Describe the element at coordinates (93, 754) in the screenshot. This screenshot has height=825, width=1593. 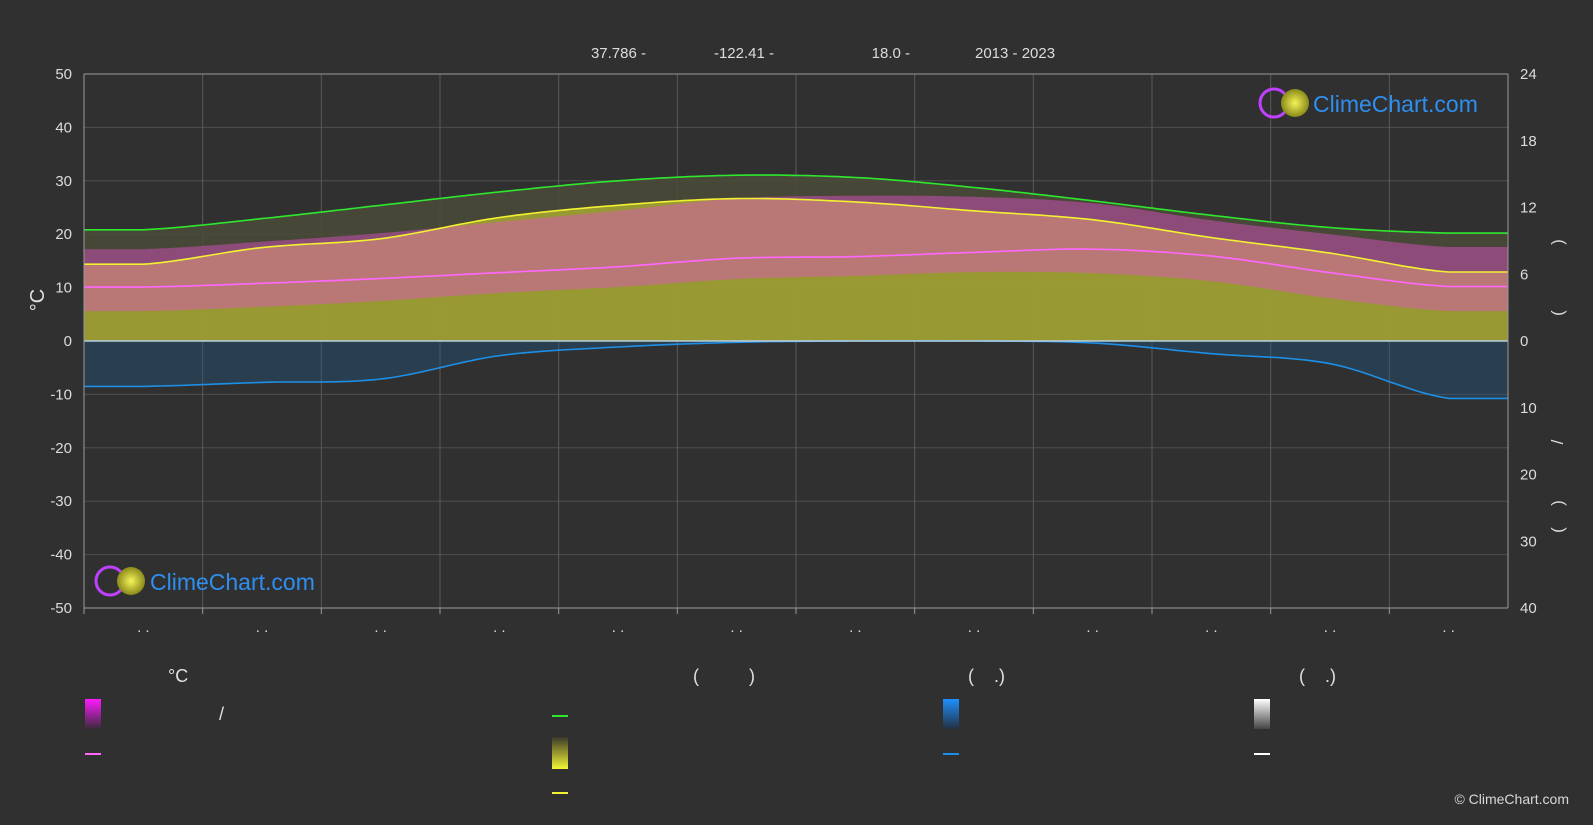
I see `legend-temp-mean-swatch` at that location.